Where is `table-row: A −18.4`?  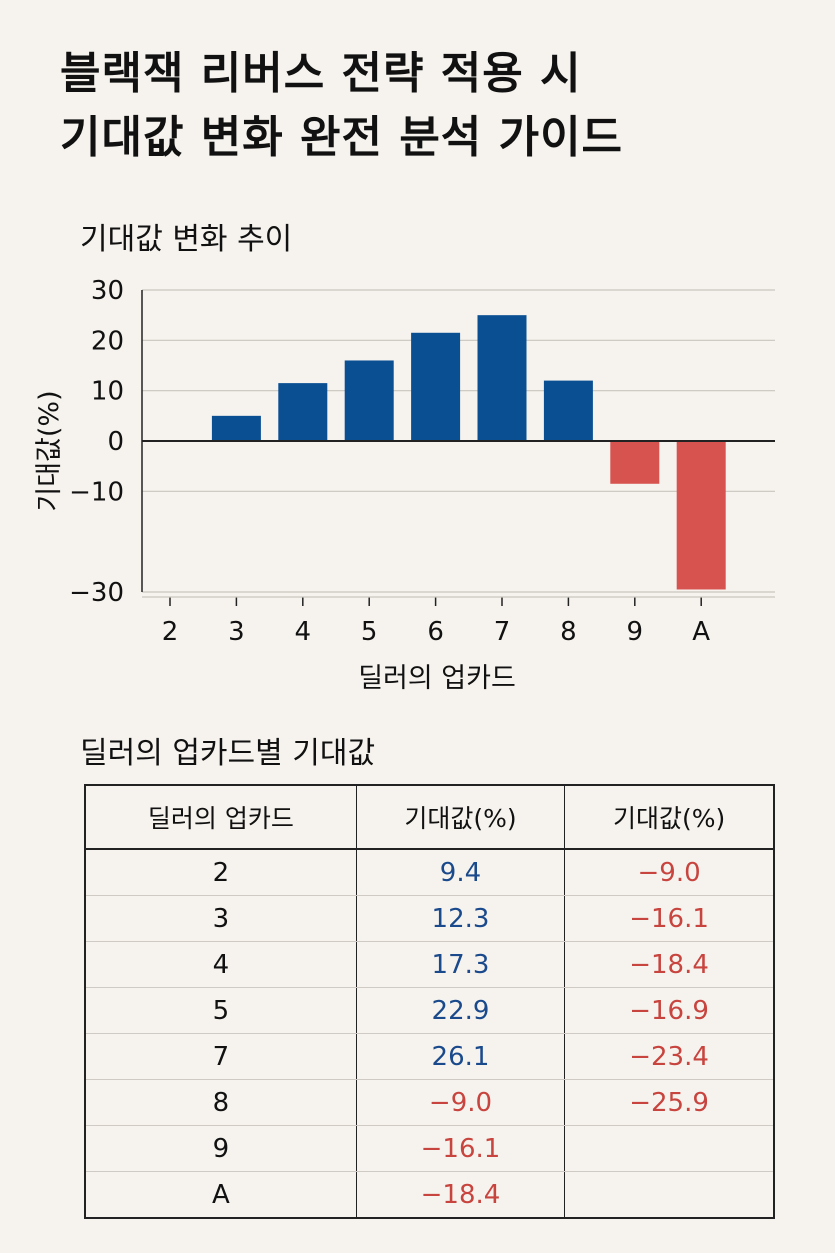 table-row: A −18.4 is located at coordinates (429, 1194).